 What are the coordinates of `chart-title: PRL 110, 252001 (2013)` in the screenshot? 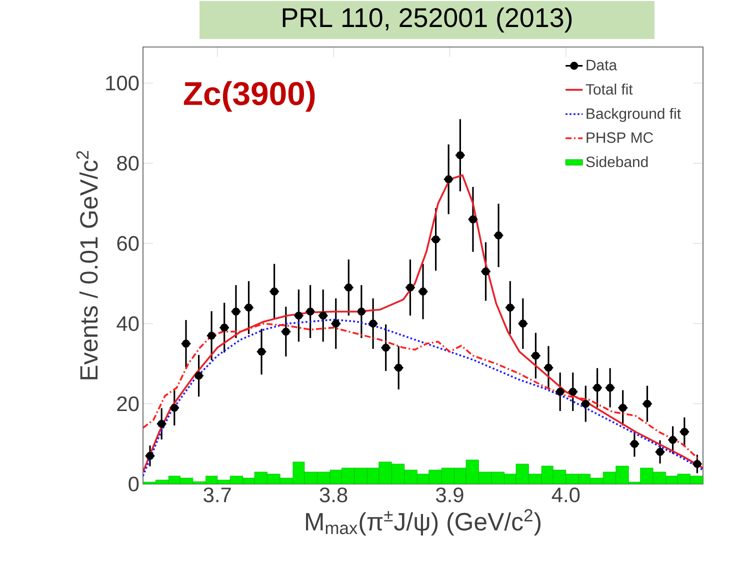 It's located at (427, 20).